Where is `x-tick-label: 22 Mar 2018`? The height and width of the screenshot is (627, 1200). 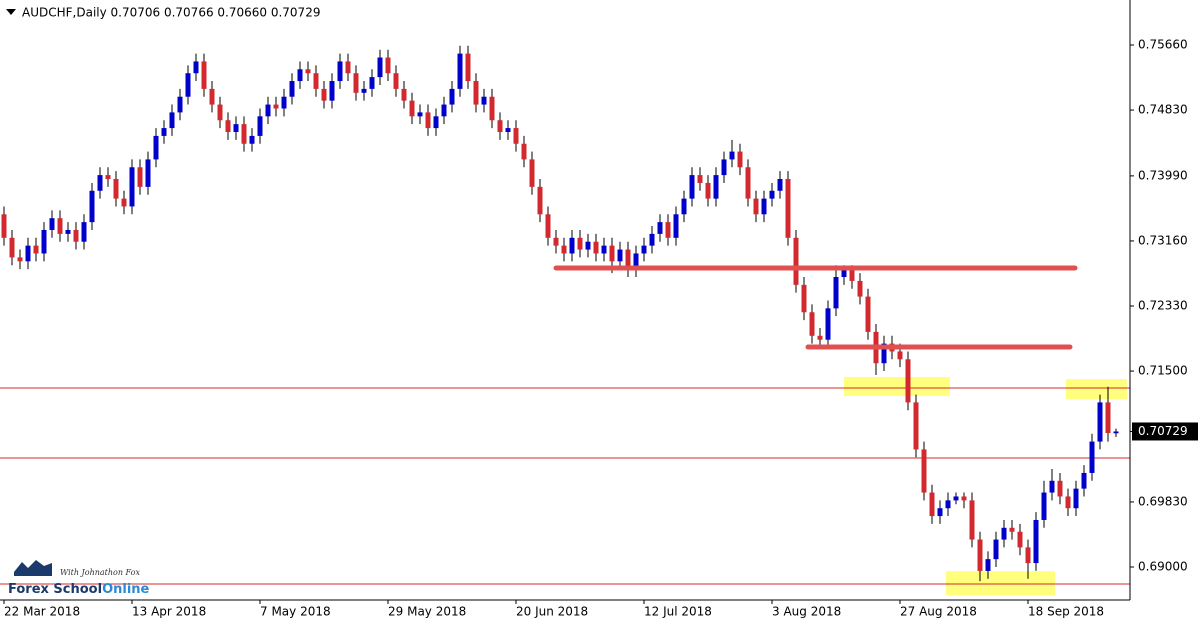 x-tick-label: 22 Mar 2018 is located at coordinates (42, 612).